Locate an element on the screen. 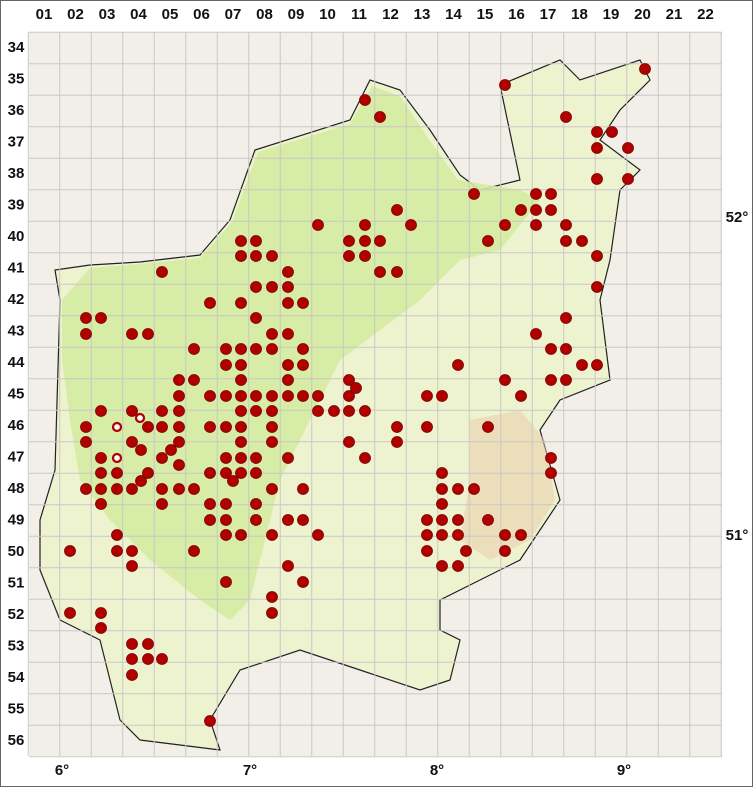 The image size is (753, 787). row-label: 53 is located at coordinates (16, 645).